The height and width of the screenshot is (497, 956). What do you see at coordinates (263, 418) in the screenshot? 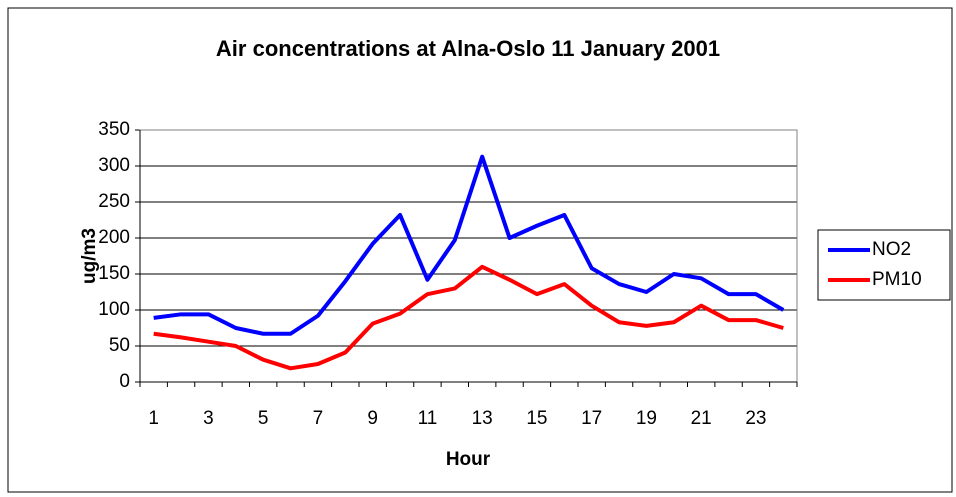
I see `x-tick-label: 5` at bounding box center [263, 418].